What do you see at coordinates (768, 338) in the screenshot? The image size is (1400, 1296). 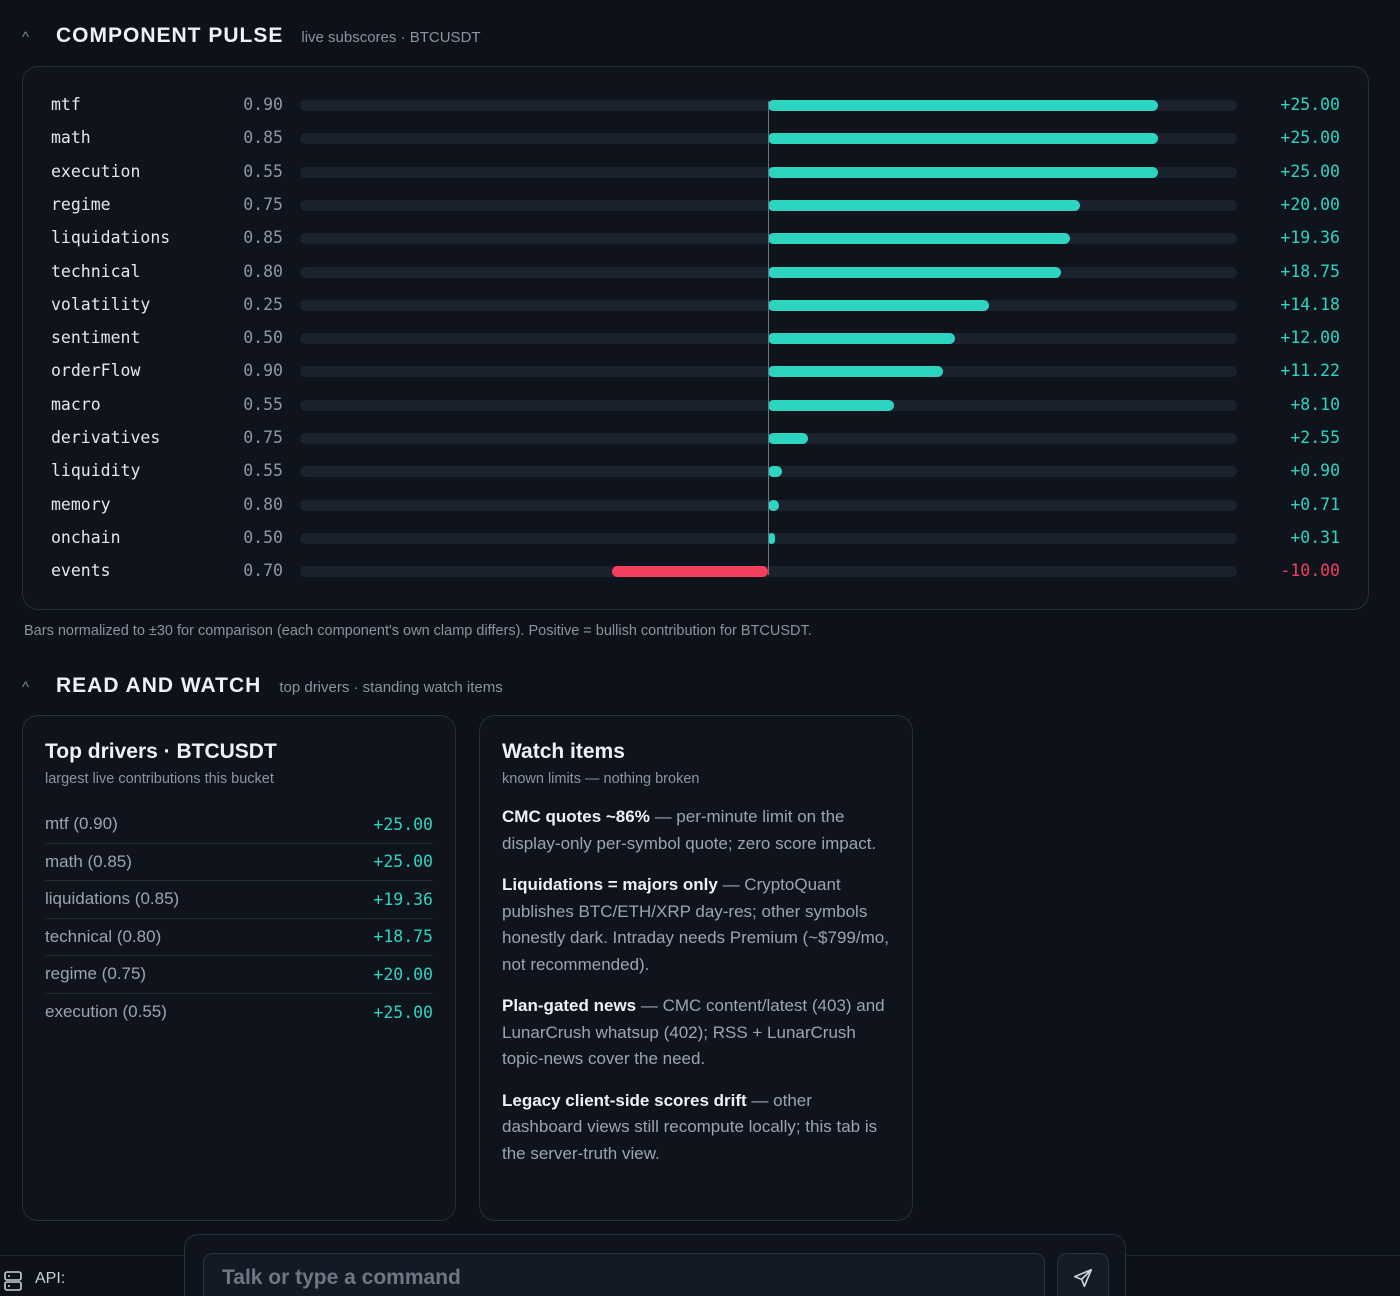 I see `zero-axis-line` at bounding box center [768, 338].